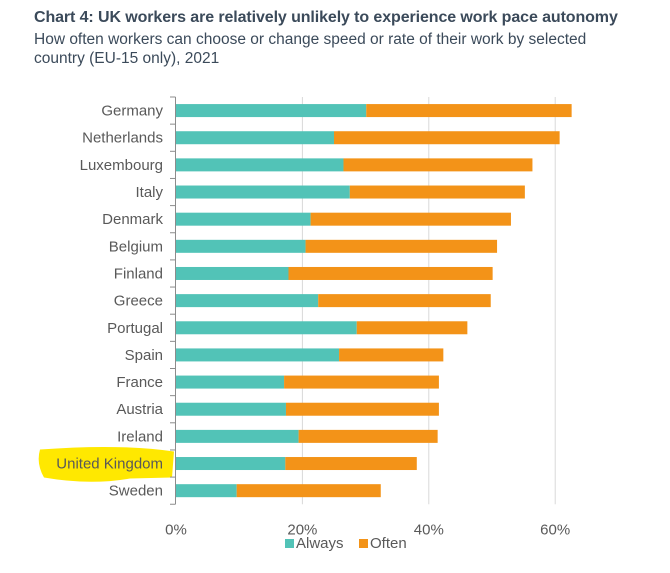 Image resolution: width=670 pixels, height=573 pixels. I want to click on category-label: Luxembourg, so click(121, 165).